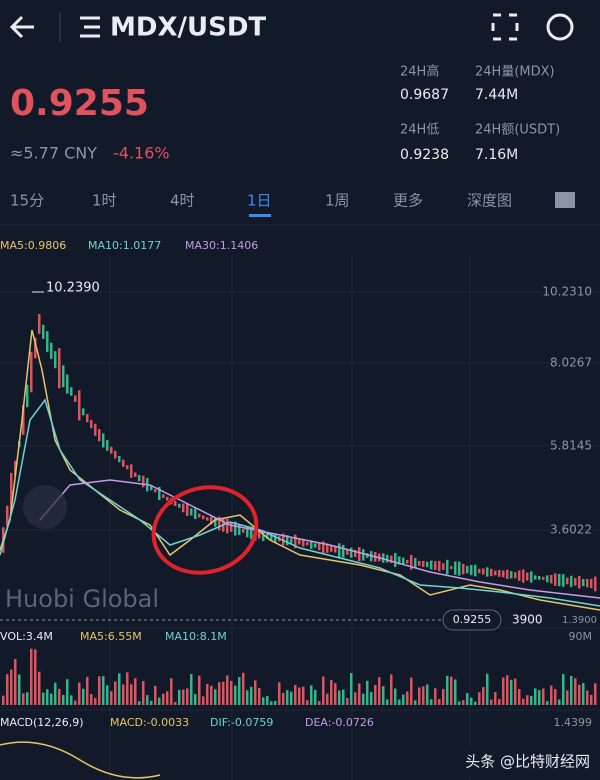 The image size is (600, 780). Describe the element at coordinates (221, 245) in the screenshot. I see `ma30: MA30:1.1406` at that location.